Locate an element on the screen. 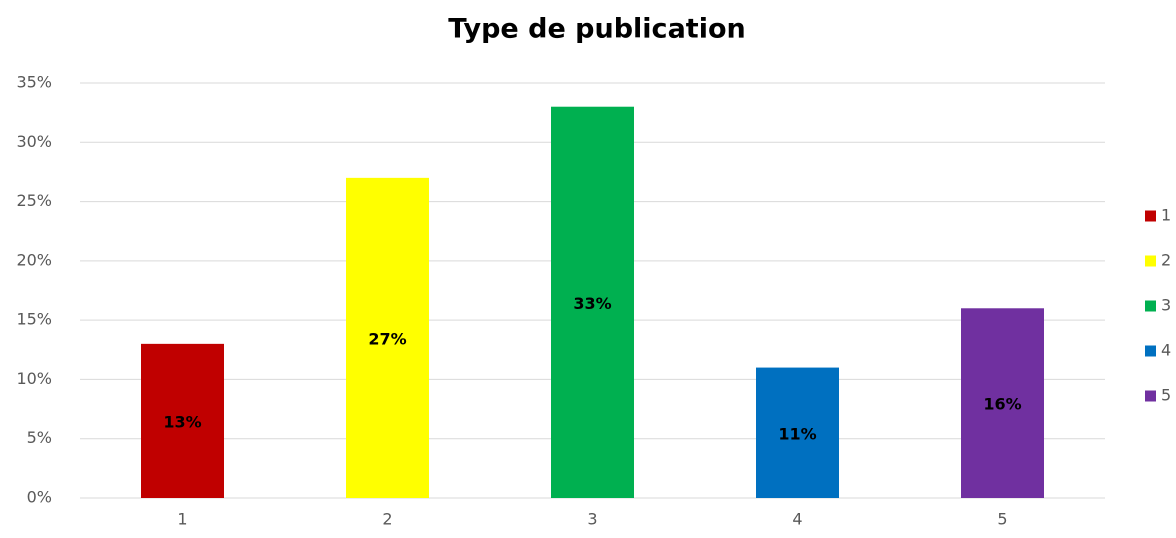  x-tick-label: 5 is located at coordinates (1002, 519).